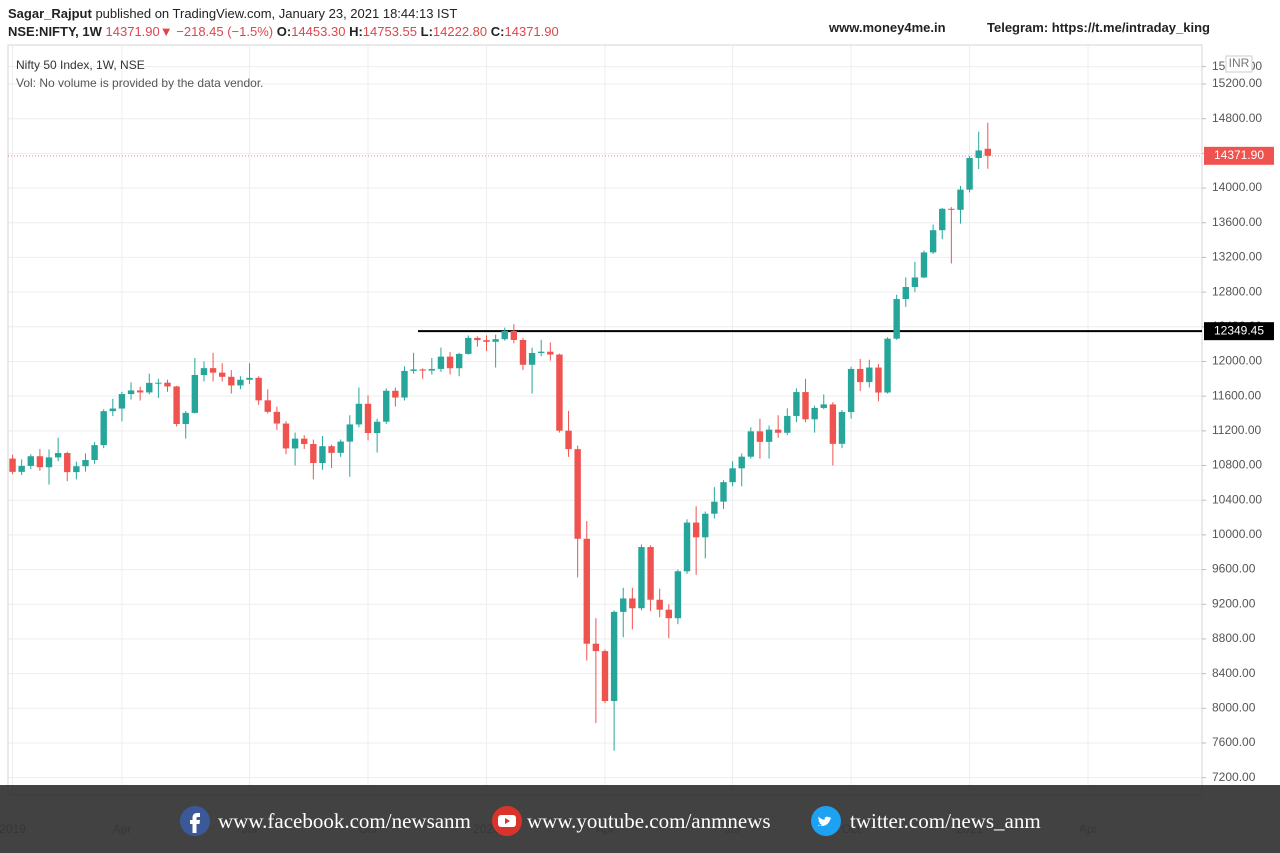  What do you see at coordinates (1234, 742) in the screenshot?
I see `y-tick-label: 7600.00` at bounding box center [1234, 742].